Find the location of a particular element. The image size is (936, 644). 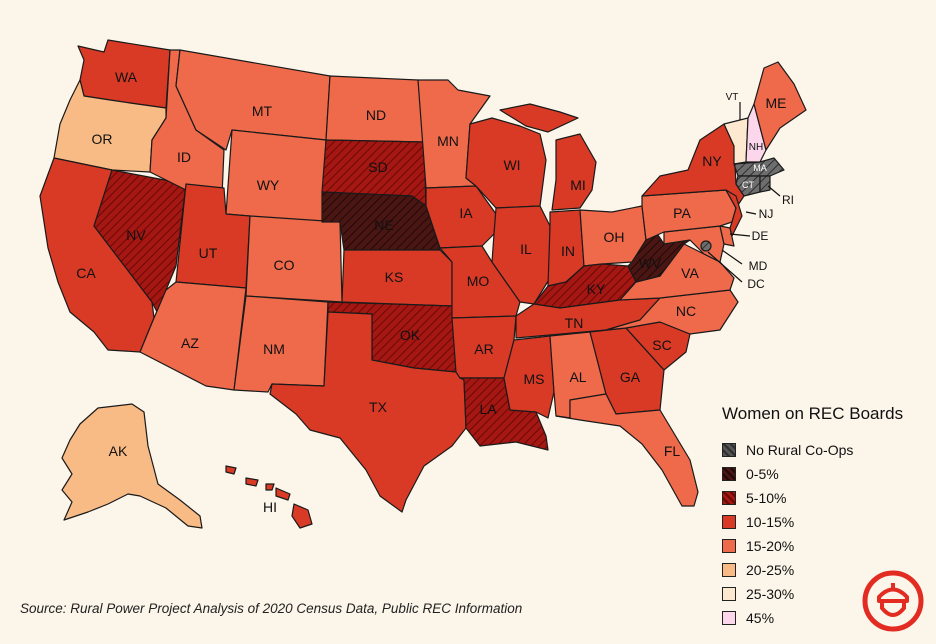

legend-label: 5-10% is located at coordinates (766, 498).